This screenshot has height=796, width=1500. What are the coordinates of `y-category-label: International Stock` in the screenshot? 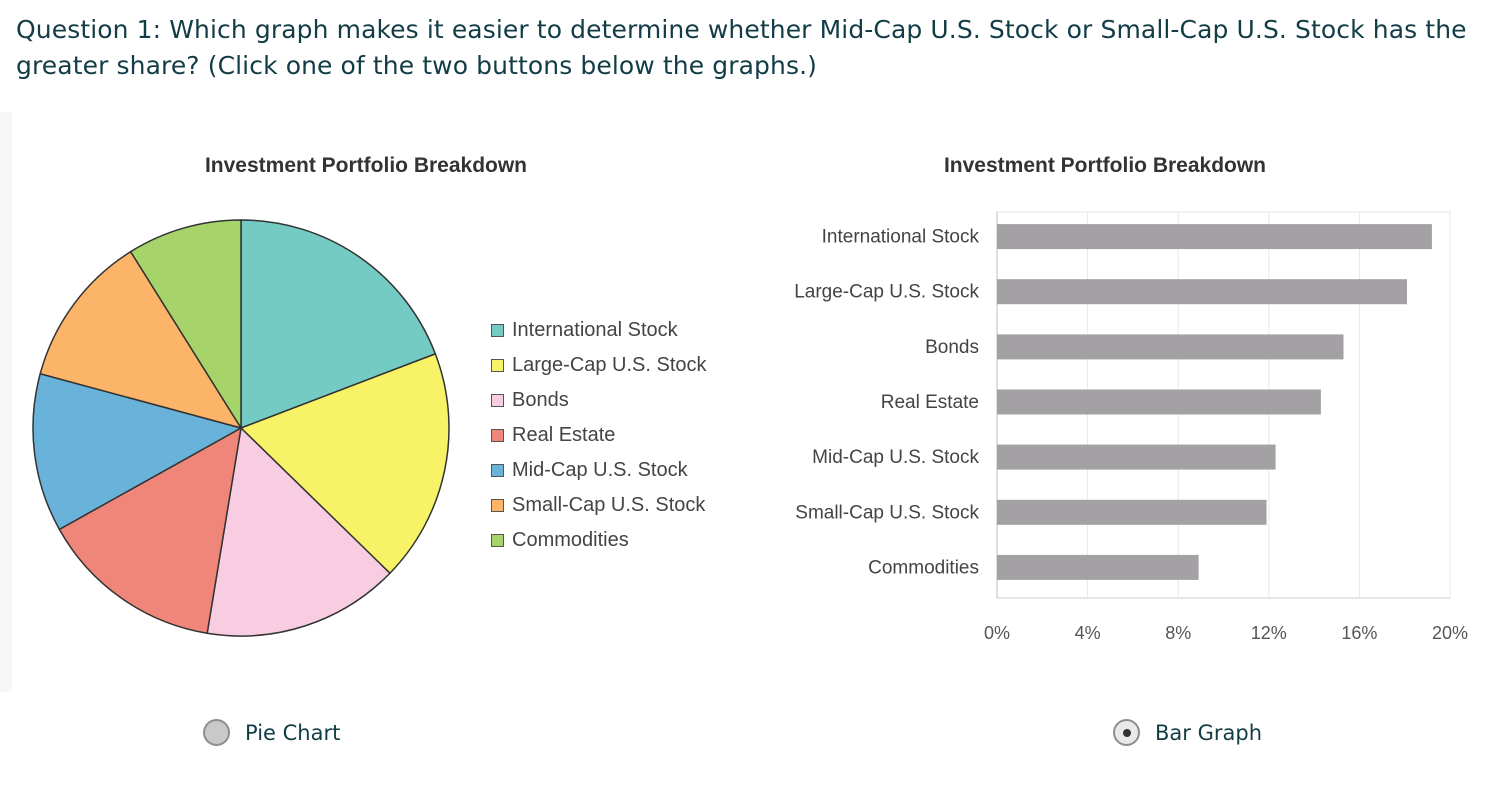 It's located at (901, 237).